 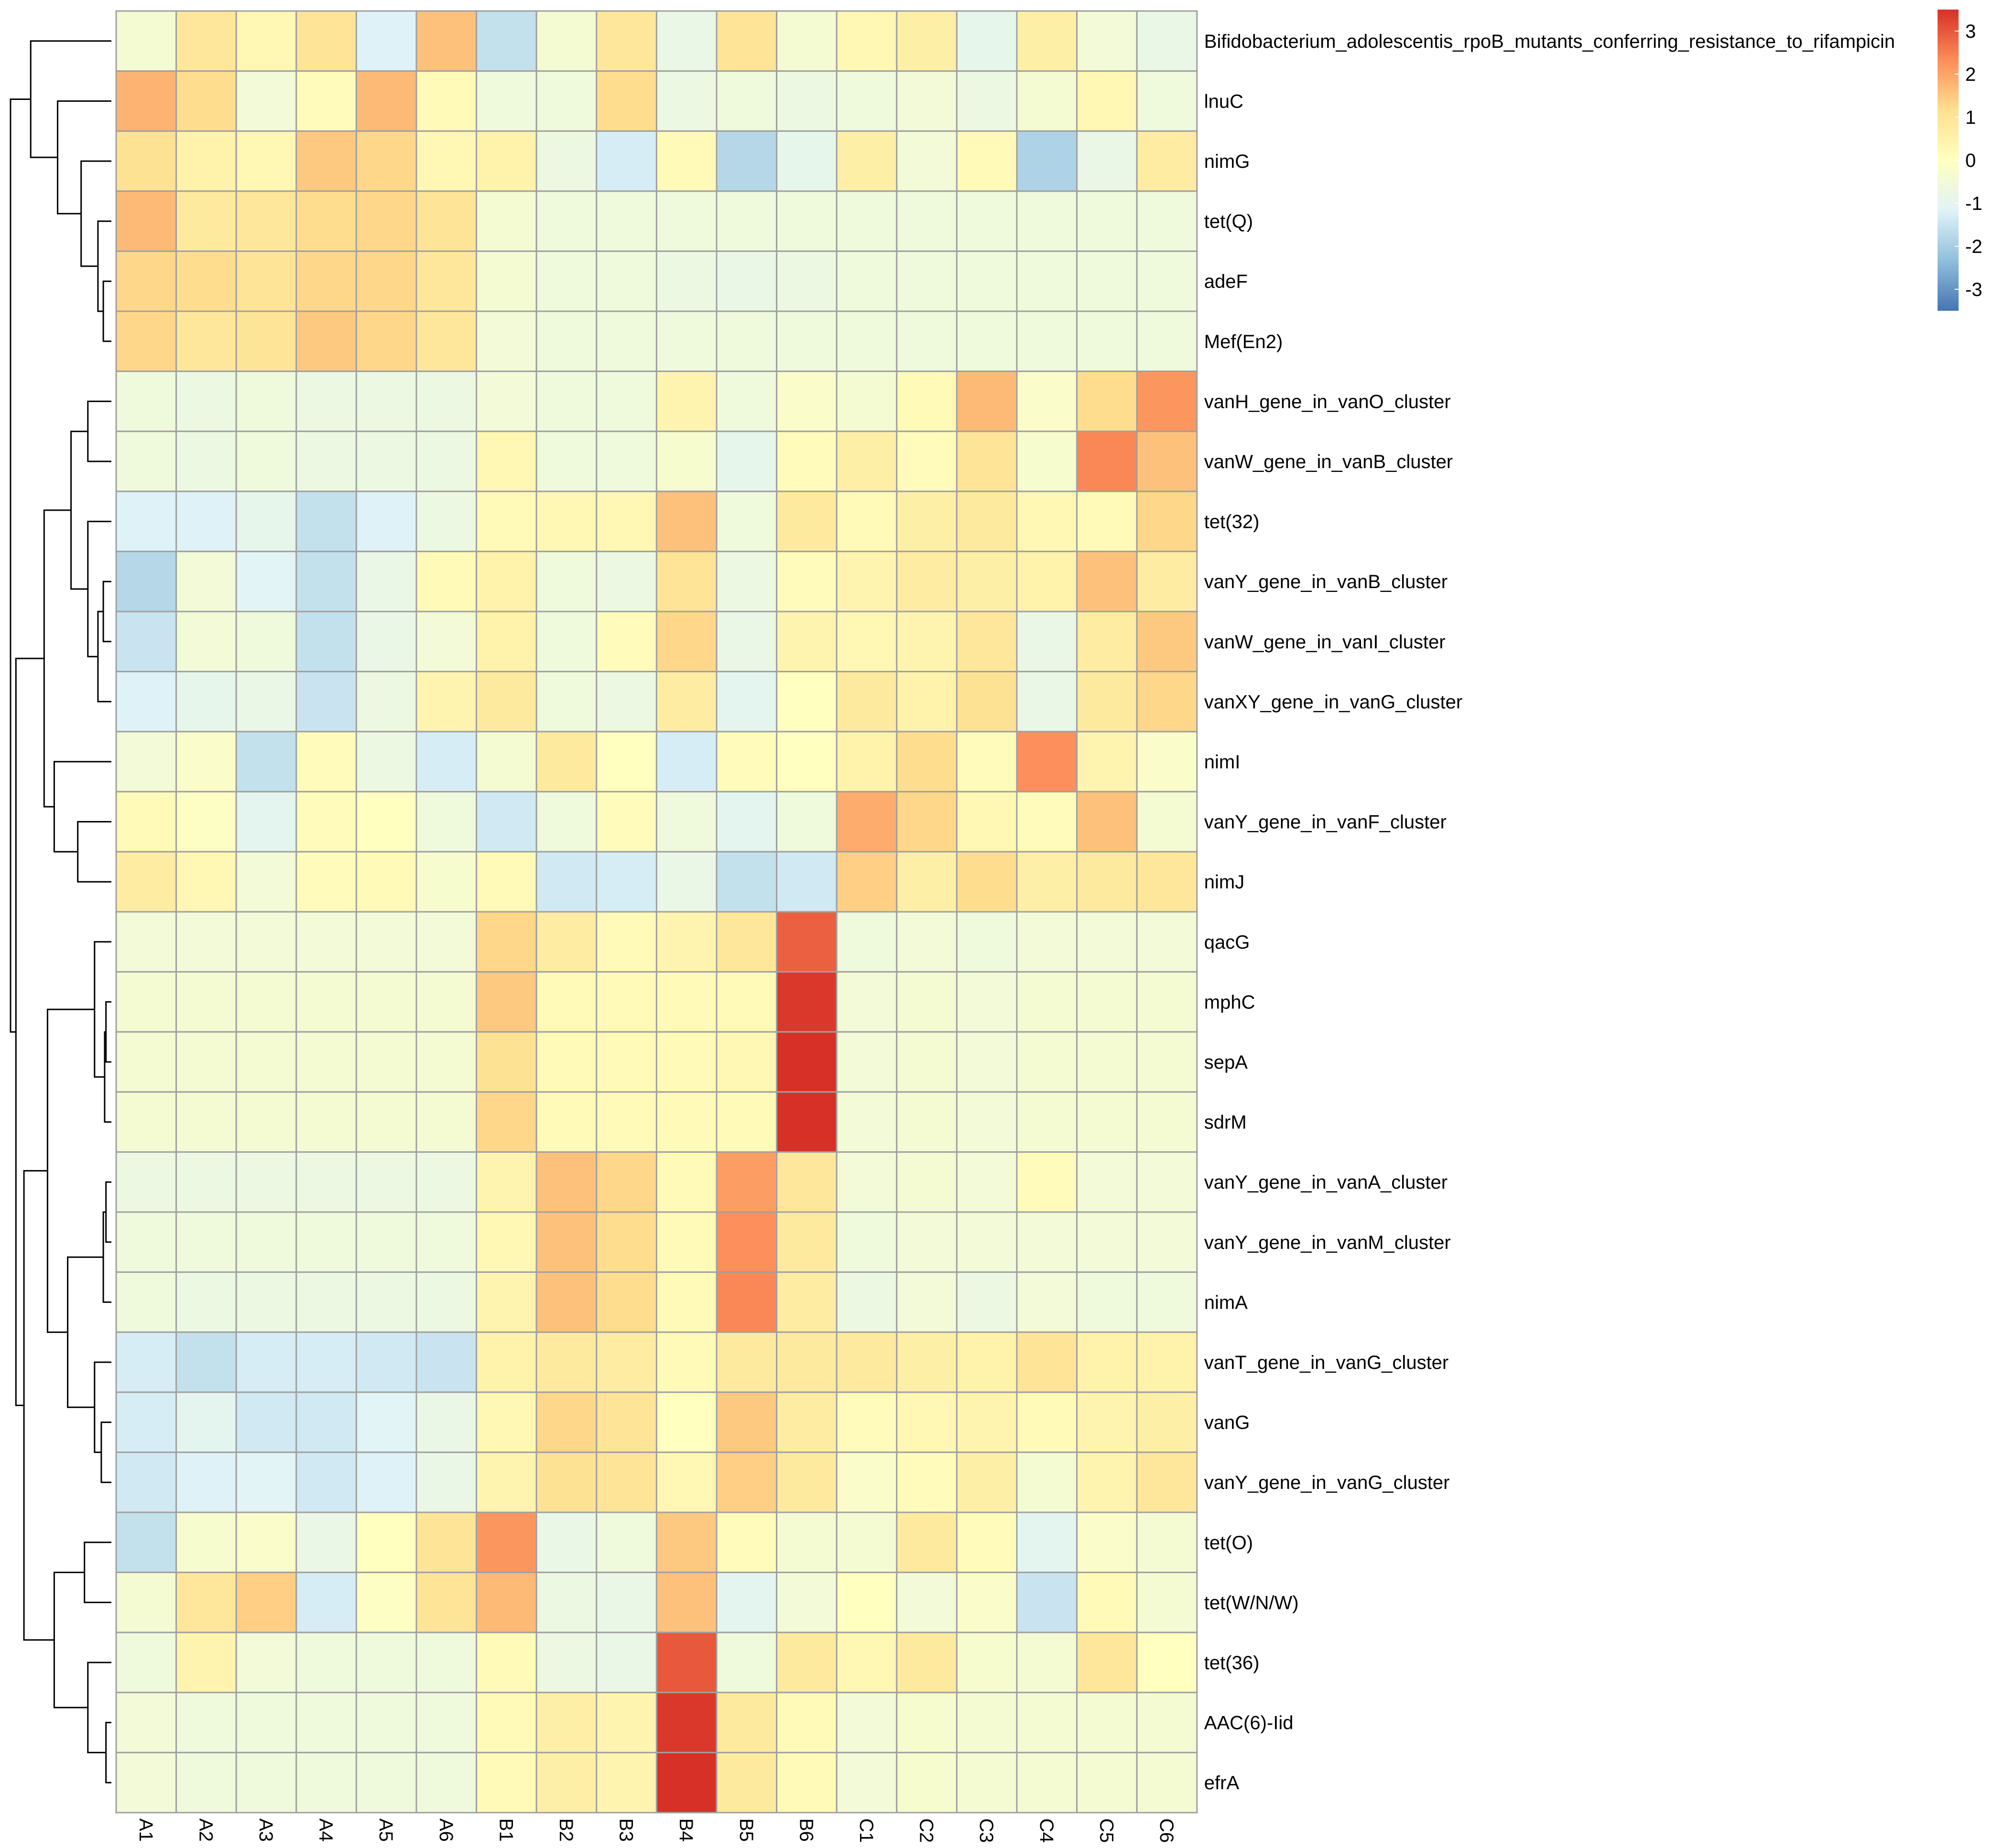 What do you see at coordinates (385, 1830) in the screenshot?
I see `column-label: A5` at bounding box center [385, 1830].